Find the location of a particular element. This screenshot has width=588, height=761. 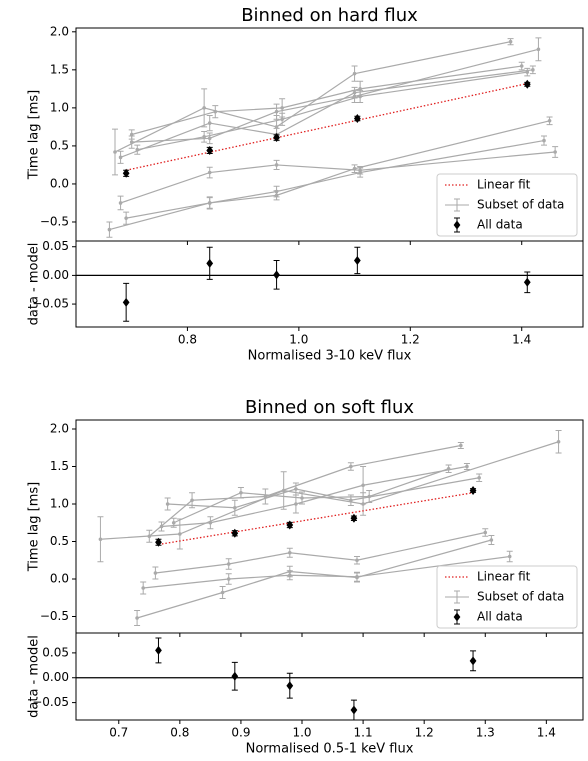

legend-label: Linear fit is located at coordinates (504, 577).